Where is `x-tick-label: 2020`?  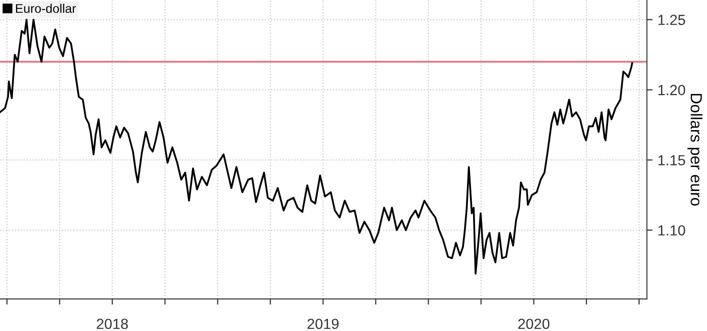 x-tick-label: 2020 is located at coordinates (534, 324).